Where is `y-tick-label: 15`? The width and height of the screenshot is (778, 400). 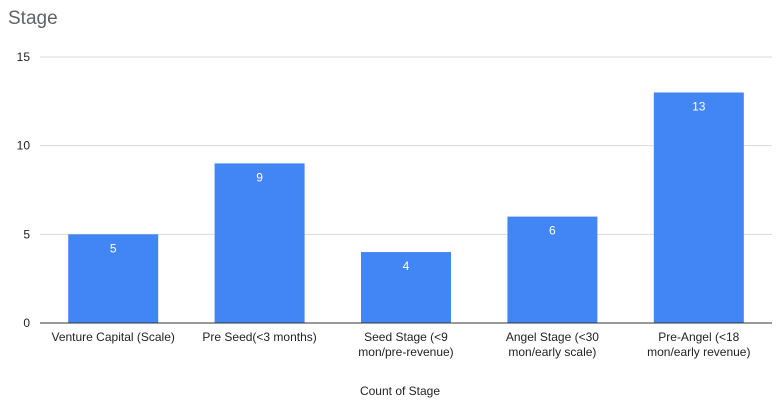
y-tick-label: 15 is located at coordinates (24, 57).